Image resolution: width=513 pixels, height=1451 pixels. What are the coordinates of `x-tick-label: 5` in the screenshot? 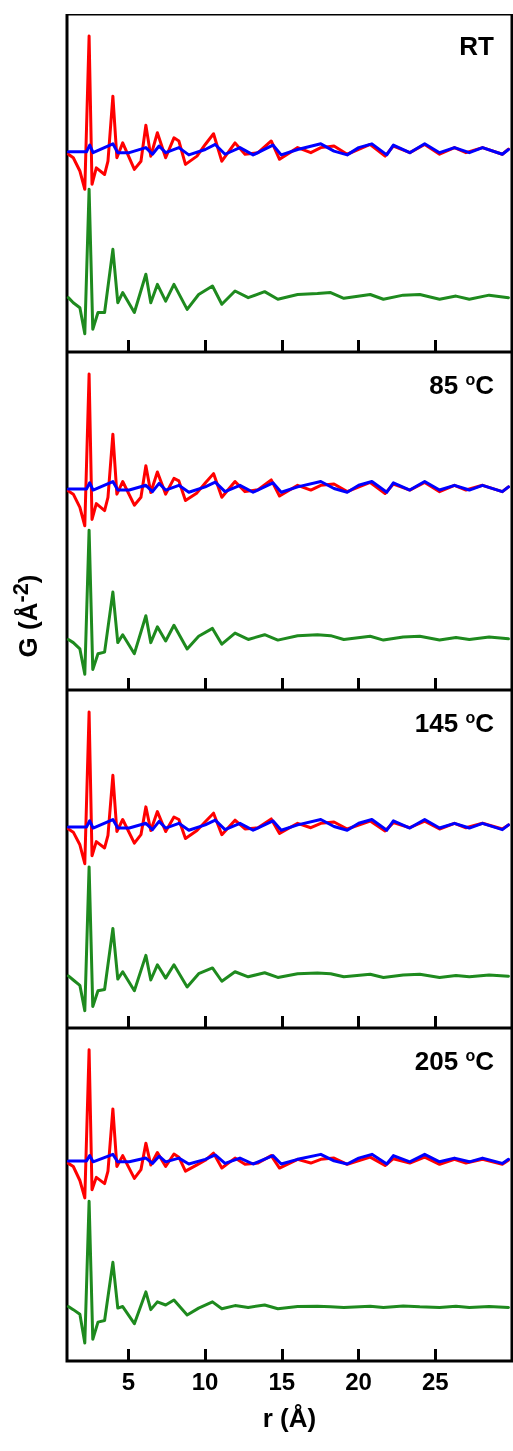 It's located at (128, 1381).